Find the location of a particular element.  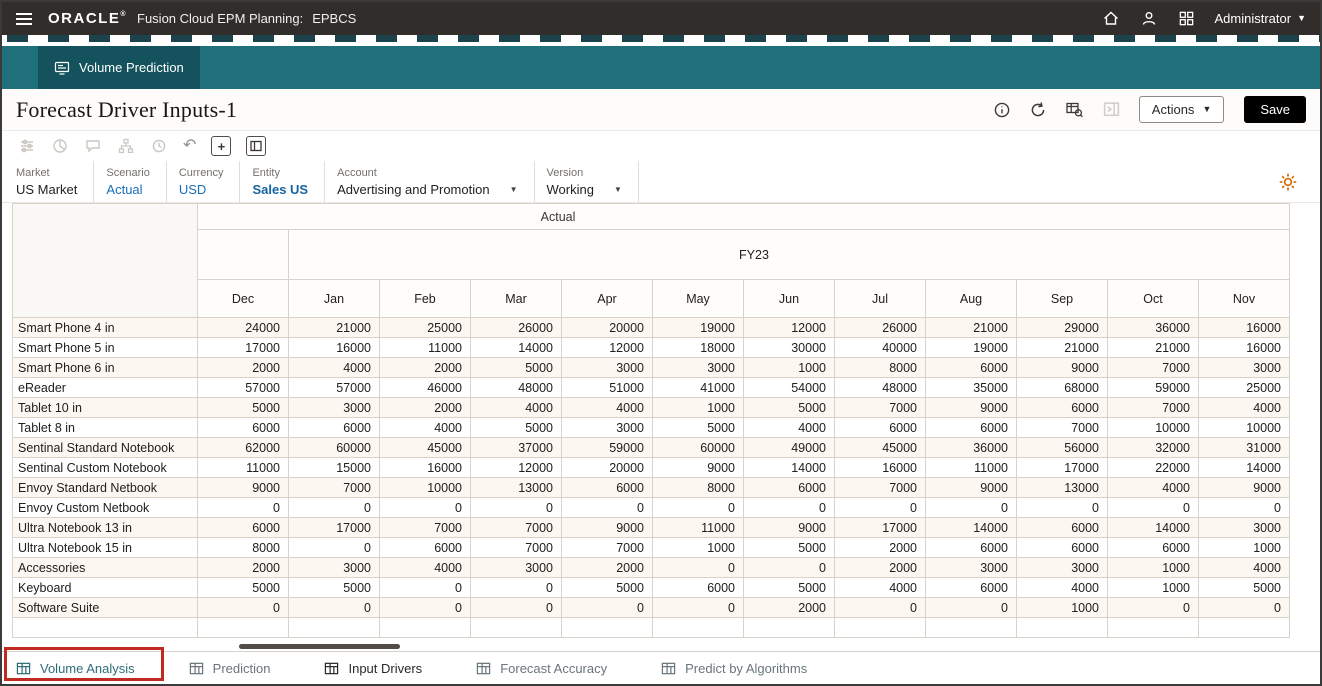

data-cell: 20000 is located at coordinates (607, 327).